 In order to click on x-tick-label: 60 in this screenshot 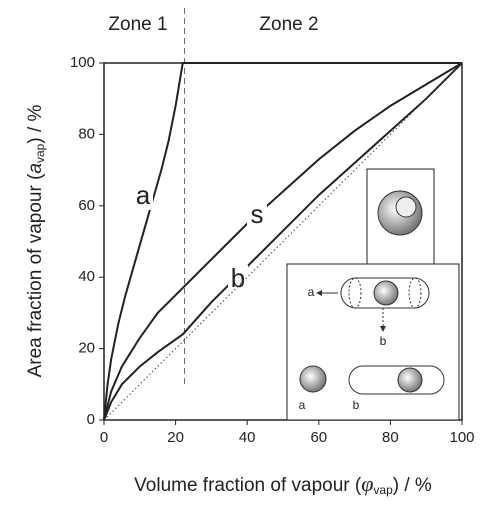, I will do `click(318, 437)`.